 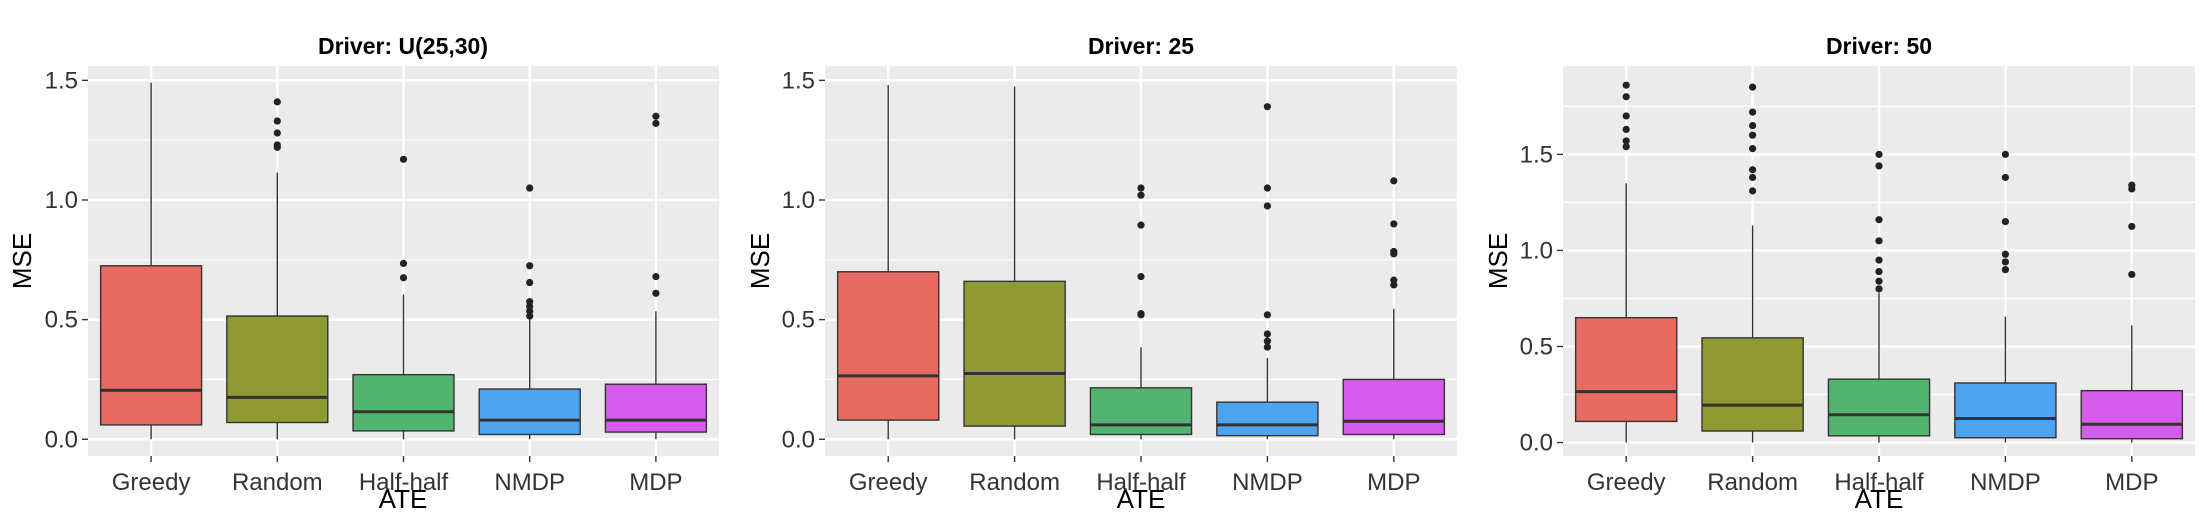 I want to click on panel-title: Driver: 25, so click(x=1141, y=46).